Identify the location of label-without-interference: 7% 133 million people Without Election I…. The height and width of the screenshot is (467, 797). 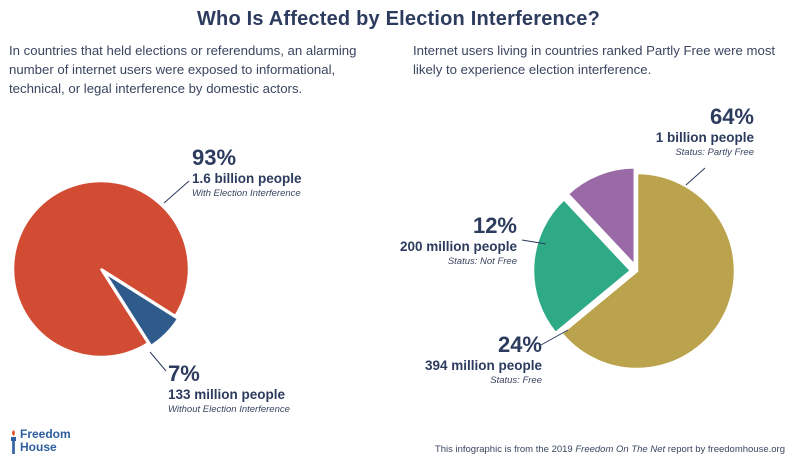
(229, 389).